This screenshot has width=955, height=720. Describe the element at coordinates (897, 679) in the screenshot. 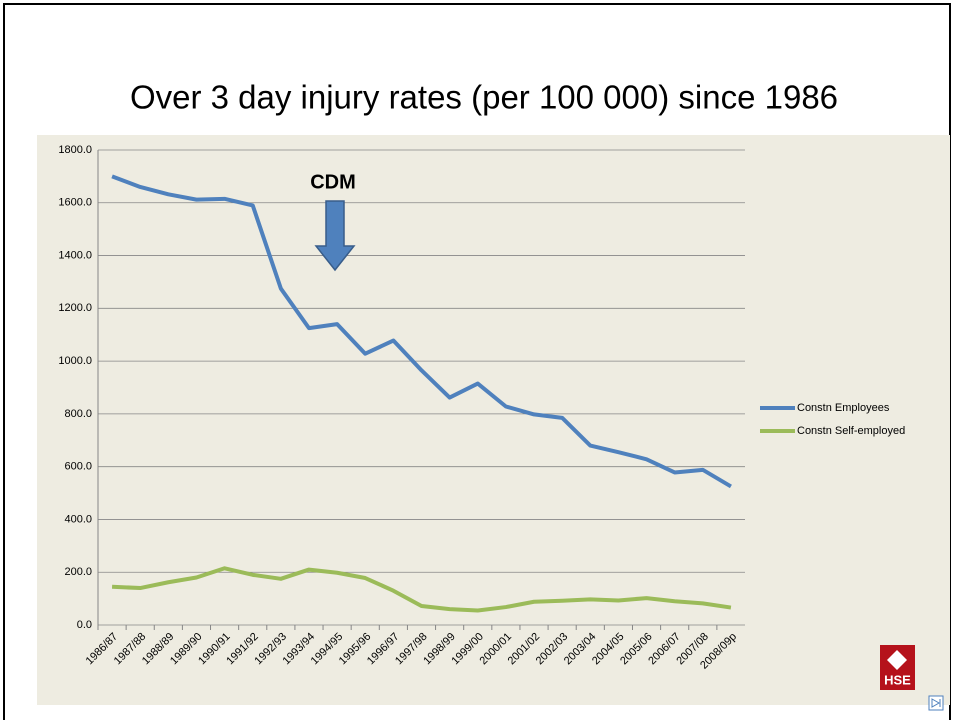

I see `logo-text: HSE` at that location.